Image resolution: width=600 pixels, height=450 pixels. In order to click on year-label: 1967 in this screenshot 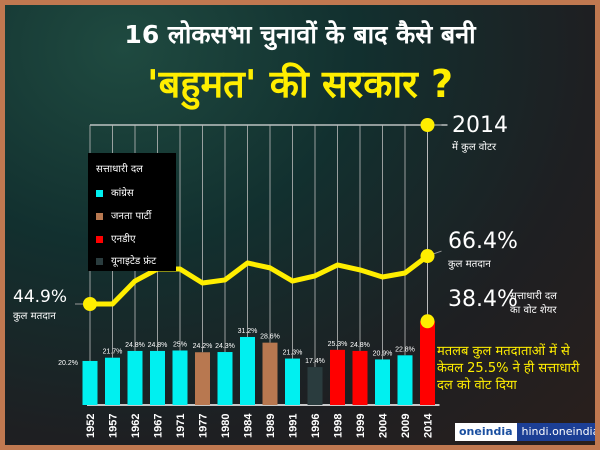, I will do `click(159, 426)`.